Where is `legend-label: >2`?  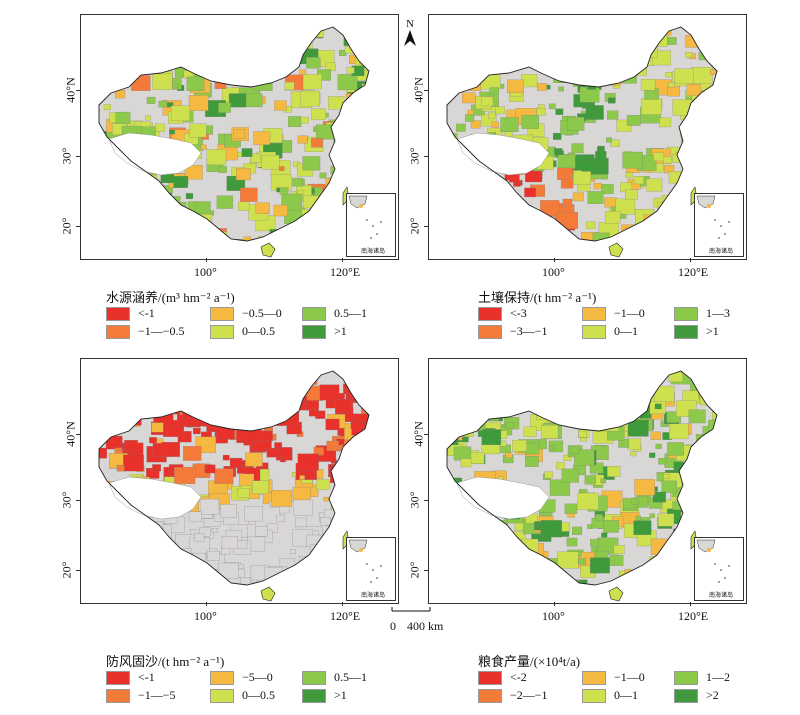
legend-label: >2 is located at coordinates (712, 695).